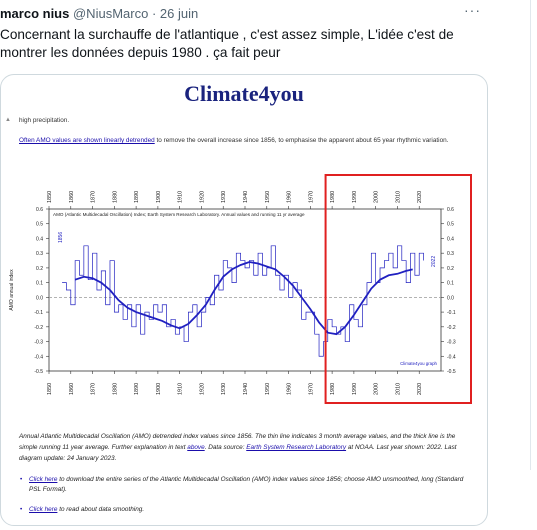 The image size is (537, 530). Describe the element at coordinates (43, 479) in the screenshot. I see `download-link: Click here` at that location.